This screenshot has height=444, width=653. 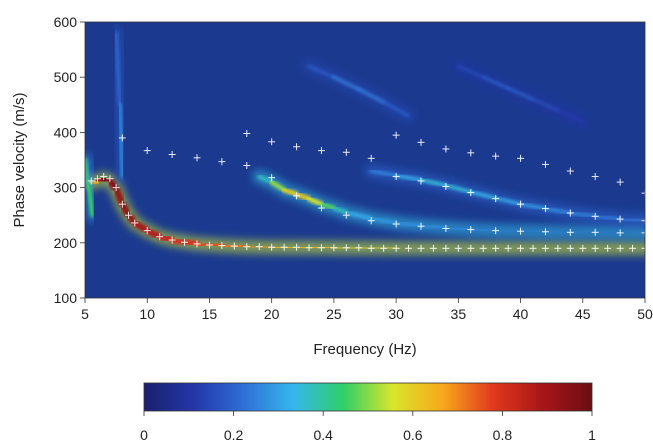 What do you see at coordinates (234, 435) in the screenshot?
I see `colorbar-tick-label-0.2: 0.2` at bounding box center [234, 435].